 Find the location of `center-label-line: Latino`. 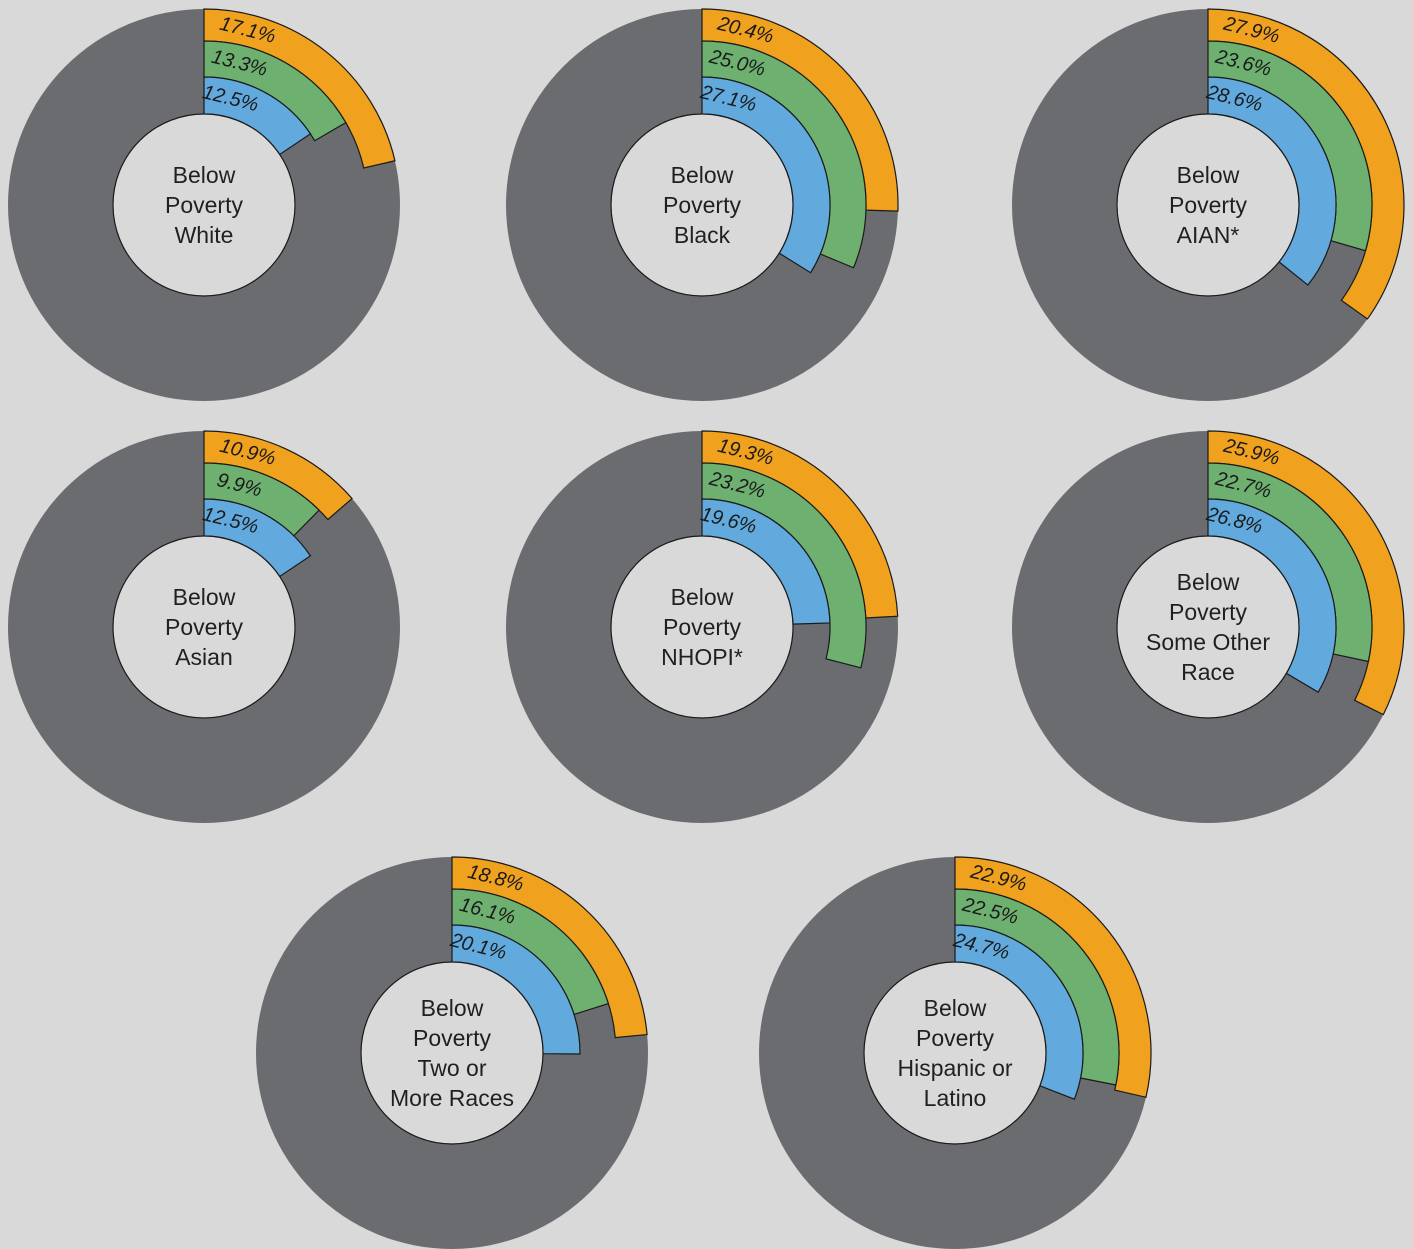

center-label-line: Latino is located at coordinates (955, 1098).